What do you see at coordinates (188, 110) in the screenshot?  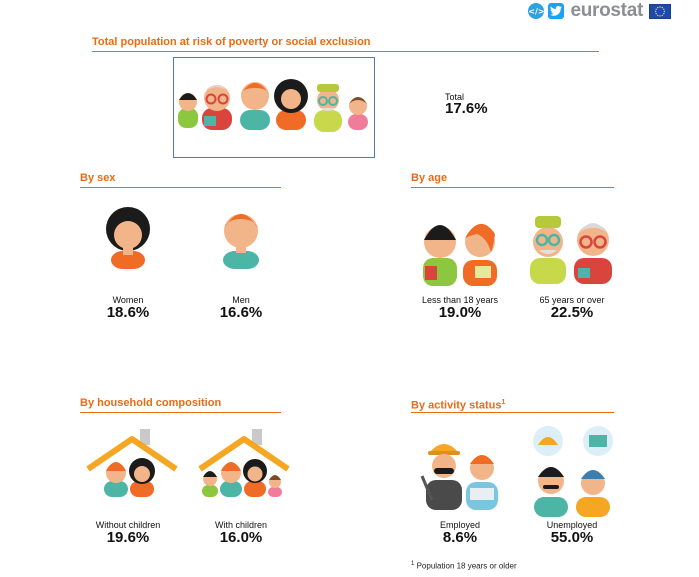 I see `boy-figure` at bounding box center [188, 110].